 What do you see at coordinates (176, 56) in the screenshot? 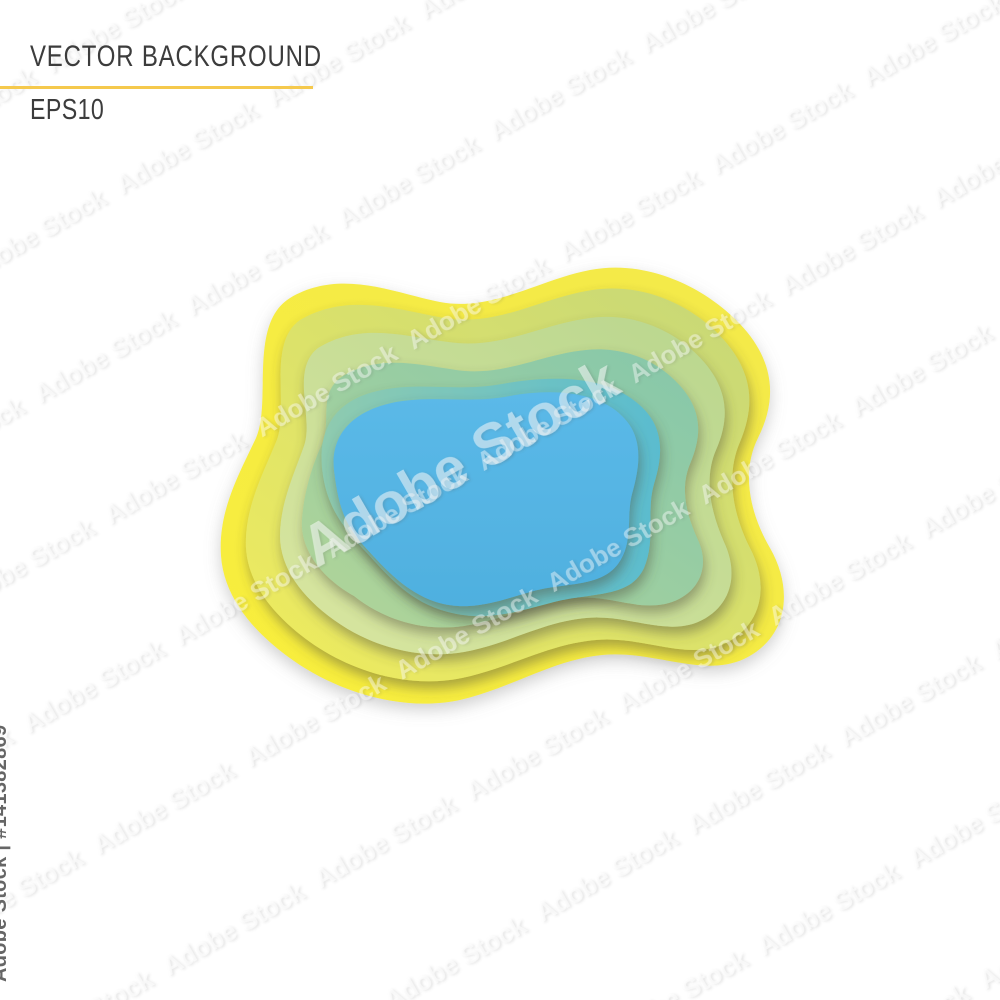
I see `page-title: VECTOR BACKGROUND` at bounding box center [176, 56].